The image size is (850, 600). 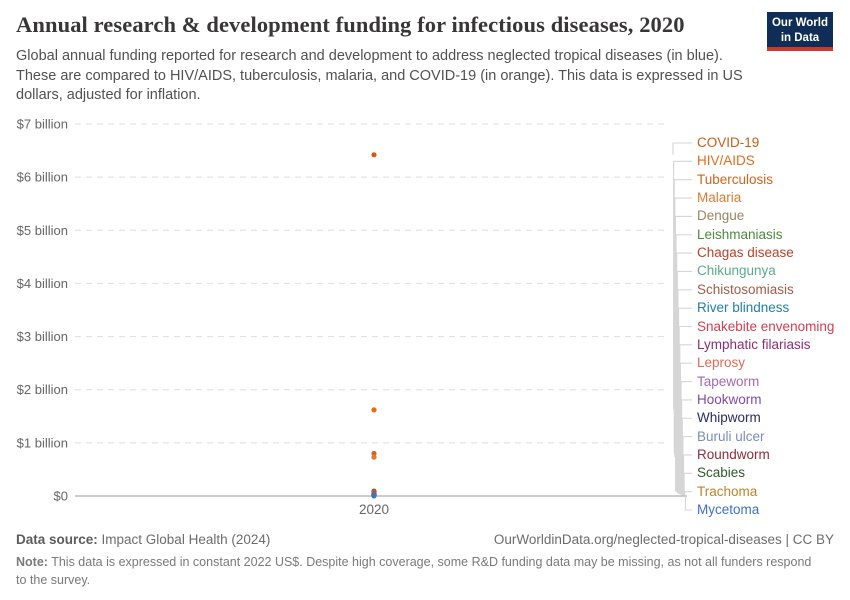 What do you see at coordinates (721, 216) in the screenshot?
I see `legend-item-dengue: Dengue` at bounding box center [721, 216].